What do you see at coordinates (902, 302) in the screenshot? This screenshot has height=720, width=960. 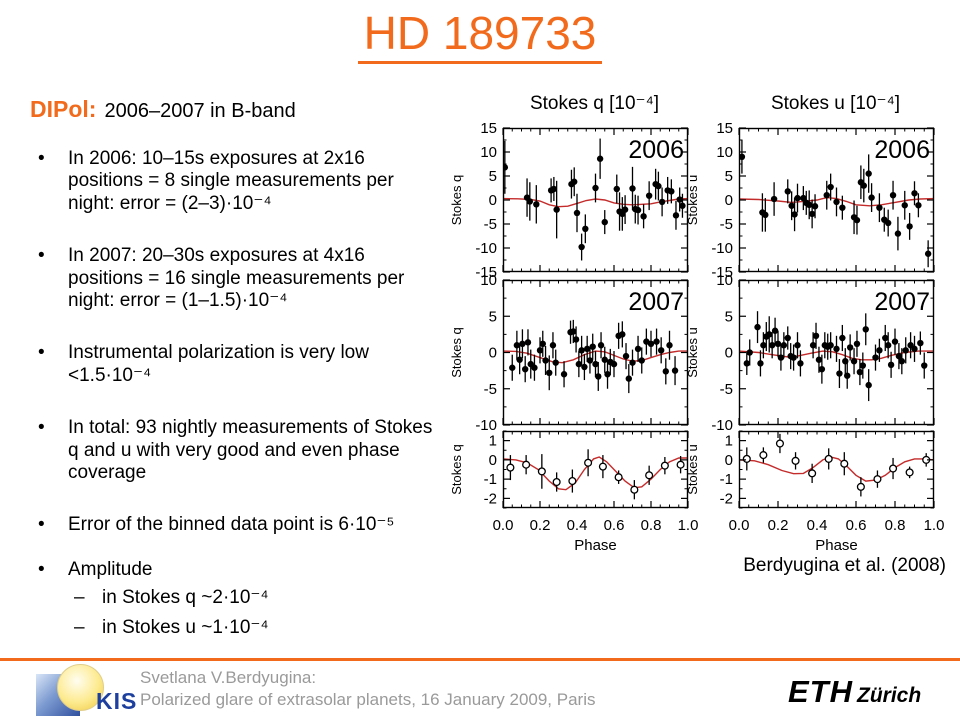 I see `stokes-u-2007-year-label: 2007` at bounding box center [902, 302].